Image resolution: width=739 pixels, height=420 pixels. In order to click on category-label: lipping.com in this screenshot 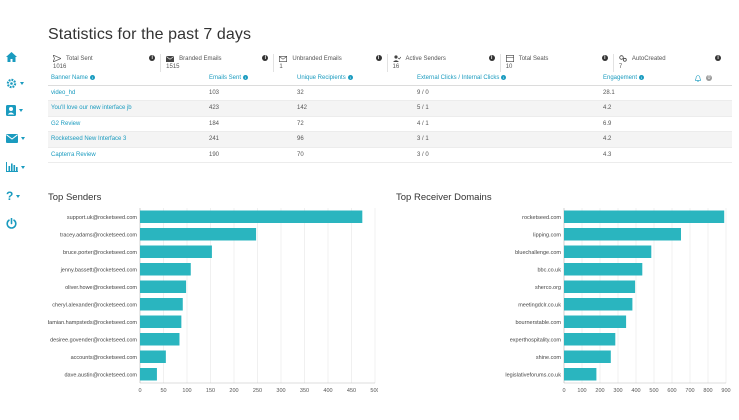, I will do `click(547, 235)`.